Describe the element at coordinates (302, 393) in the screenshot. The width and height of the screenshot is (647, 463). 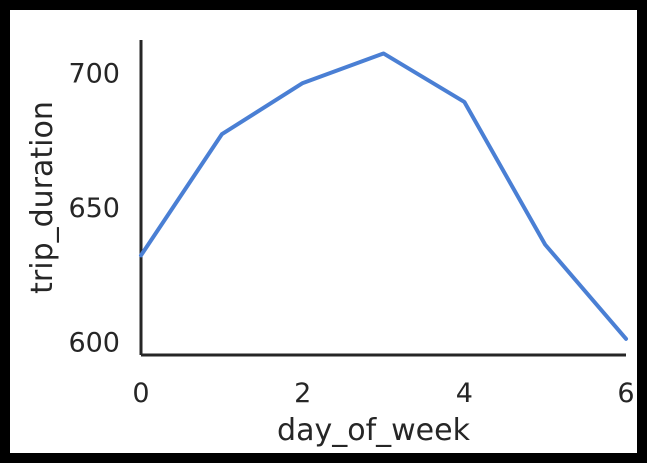
I see `x-tick-label: 2` at that location.